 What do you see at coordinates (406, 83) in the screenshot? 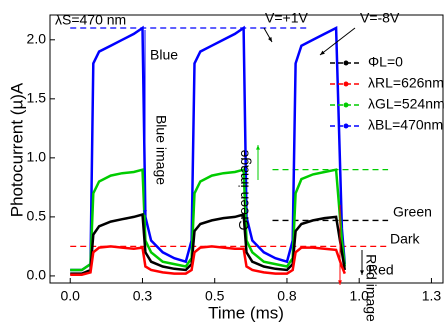
I see `legend-label: λRL=626nm` at bounding box center [406, 83].